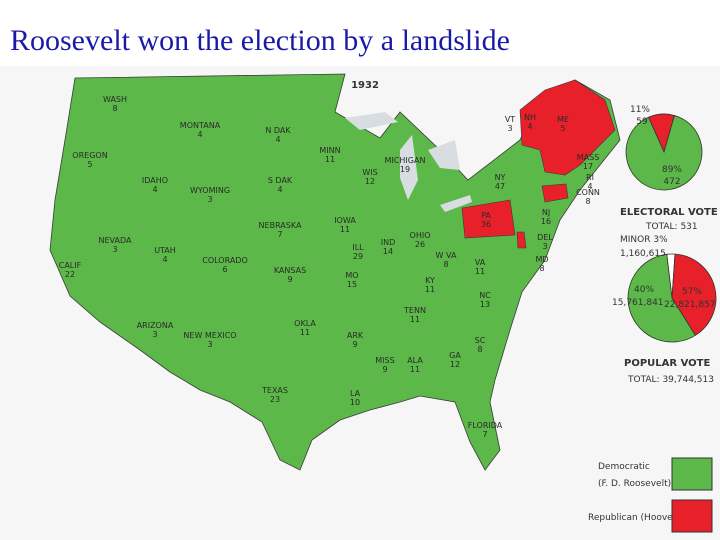 The width and height of the screenshot is (720, 540). What do you see at coordinates (670, 380) in the screenshot?
I see `pie-total: TOTAL: 39,744,513` at bounding box center [670, 380].